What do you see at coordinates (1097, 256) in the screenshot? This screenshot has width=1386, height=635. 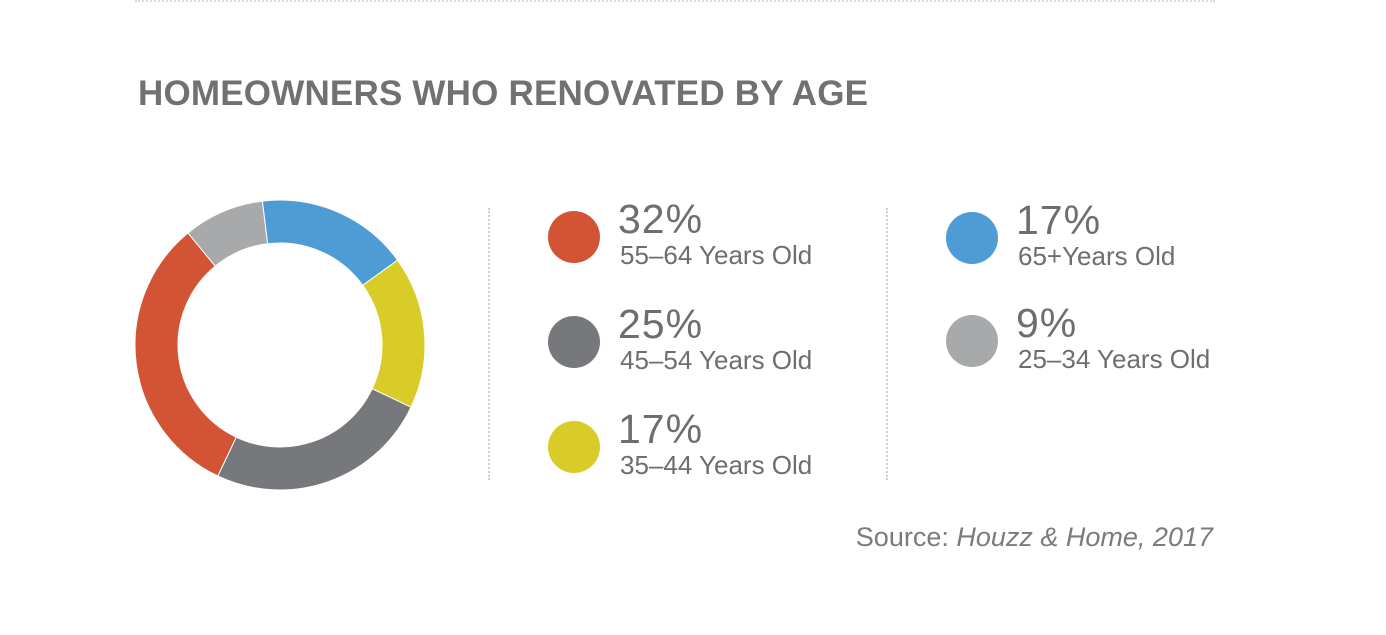 I see `legend-label: 65+Years Old` at bounding box center [1097, 256].